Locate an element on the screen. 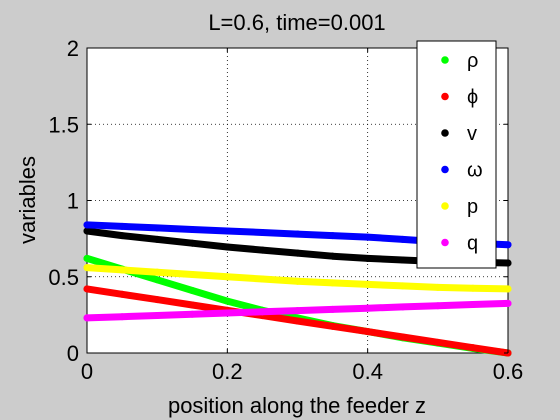  y-tick-label: 0 is located at coordinates (73, 353).